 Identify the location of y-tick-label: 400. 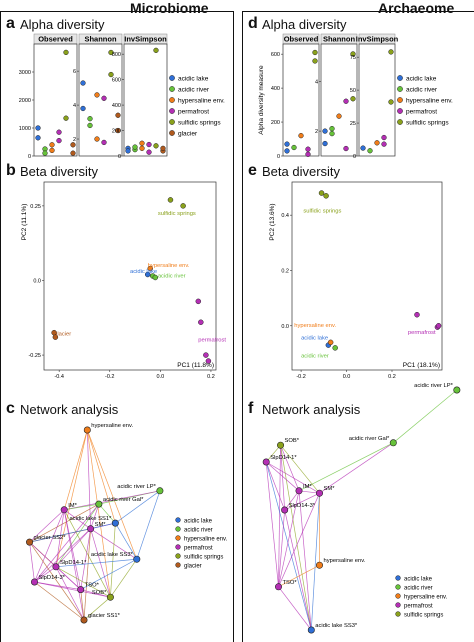
(116, 106).